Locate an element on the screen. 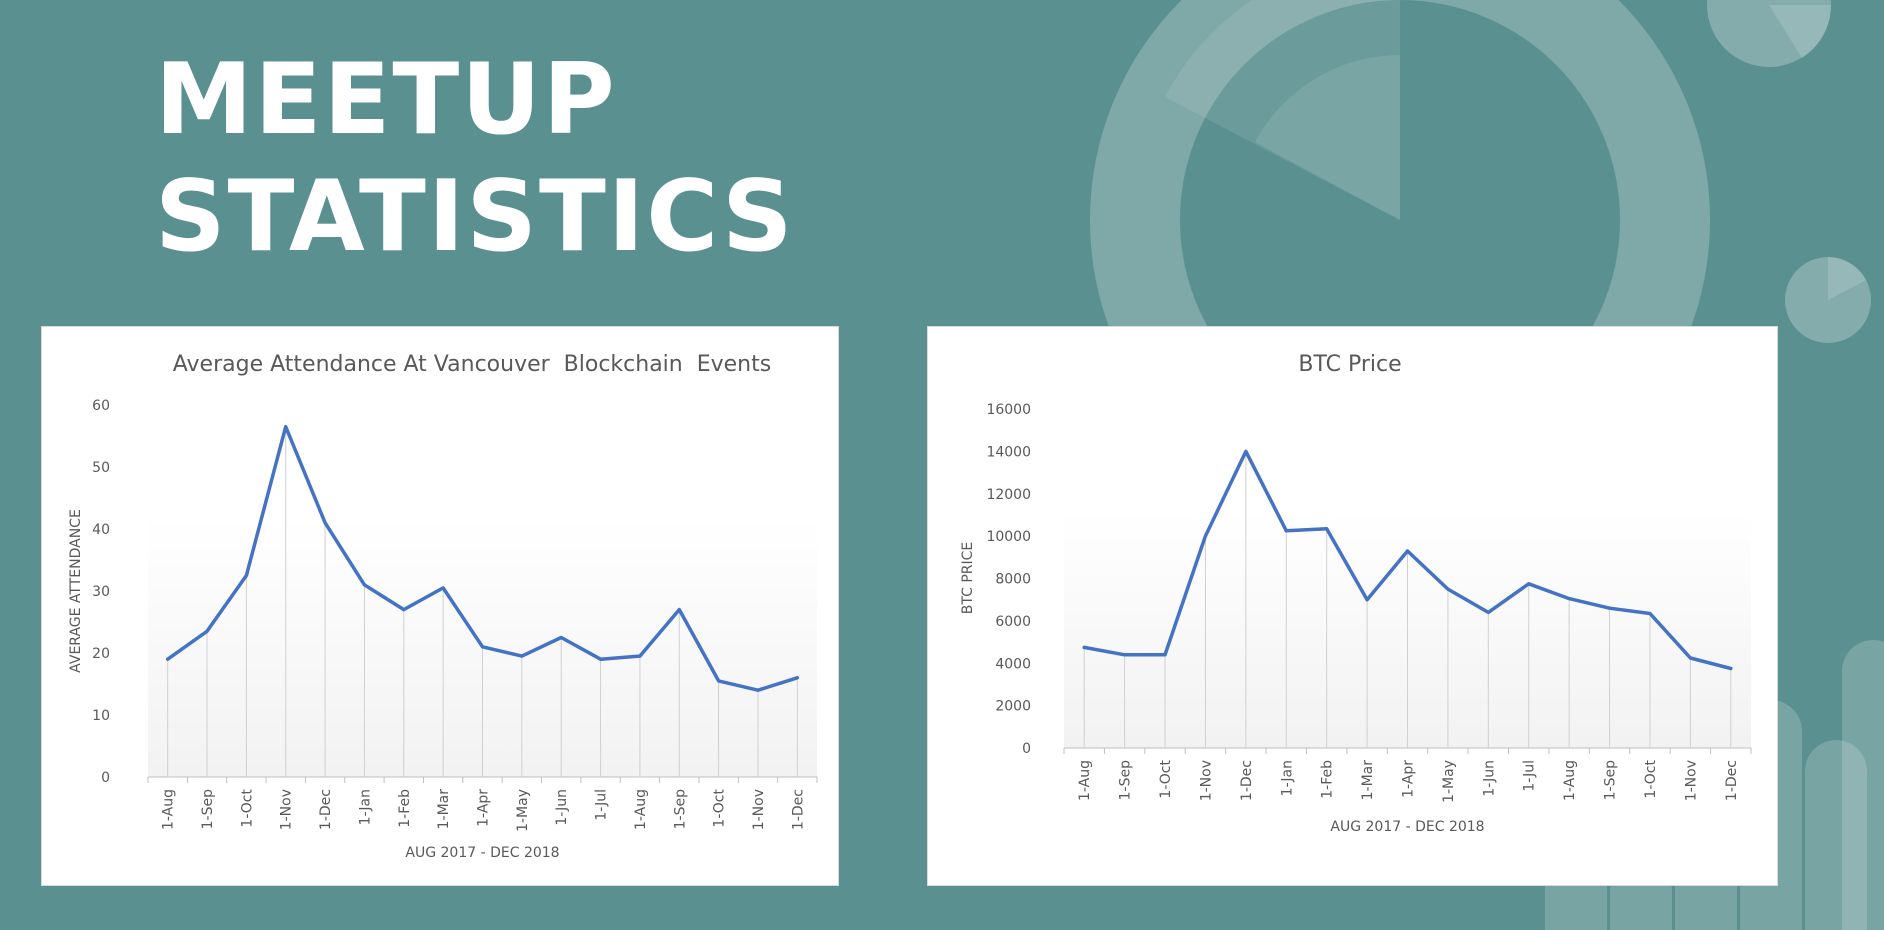 This screenshot has height=930, width=1884. y-tick-label: 12000 is located at coordinates (1008, 495).